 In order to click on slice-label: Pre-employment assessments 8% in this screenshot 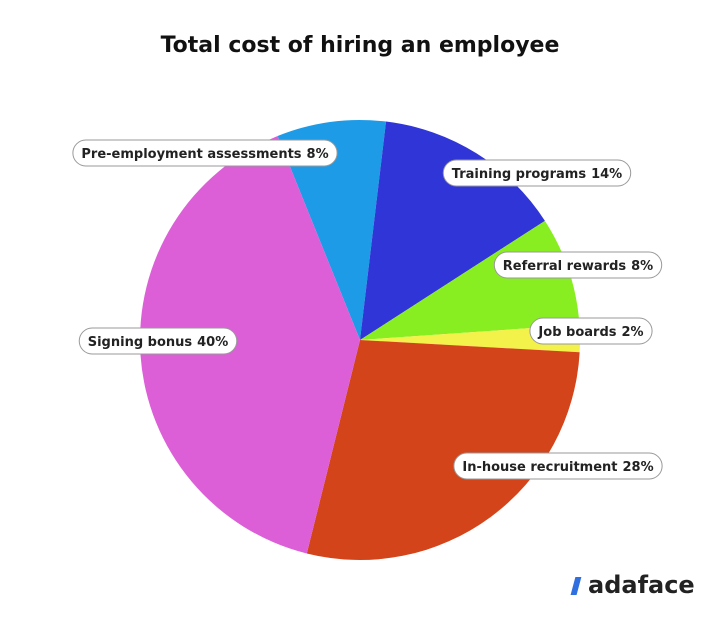, I will do `click(205, 153)`.